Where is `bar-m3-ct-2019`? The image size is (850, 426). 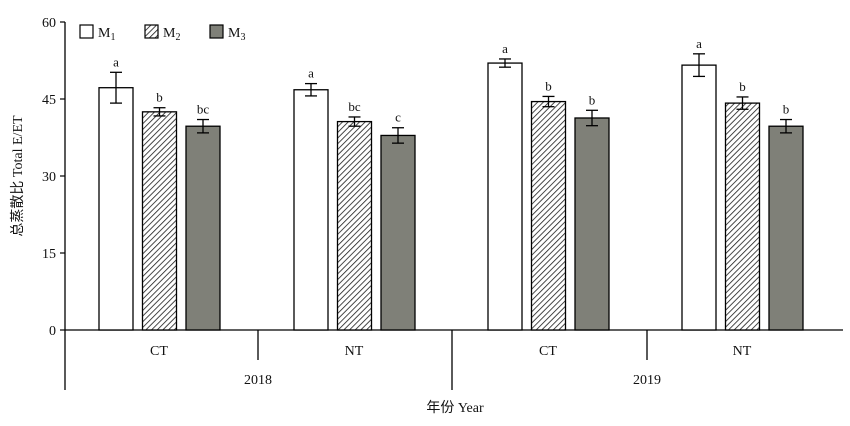 bar-m3-ct-2019 is located at coordinates (592, 224).